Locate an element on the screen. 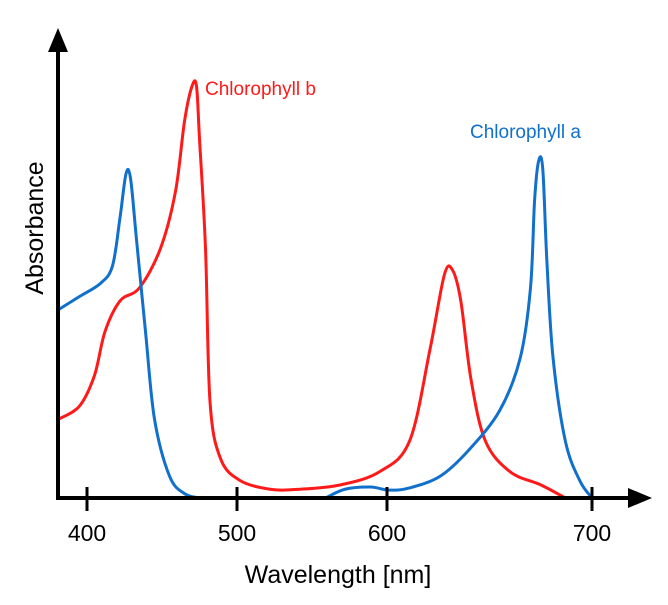 The image size is (668, 605). series-label-chlorophyll-b: Chlorophyll b is located at coordinates (260, 89).